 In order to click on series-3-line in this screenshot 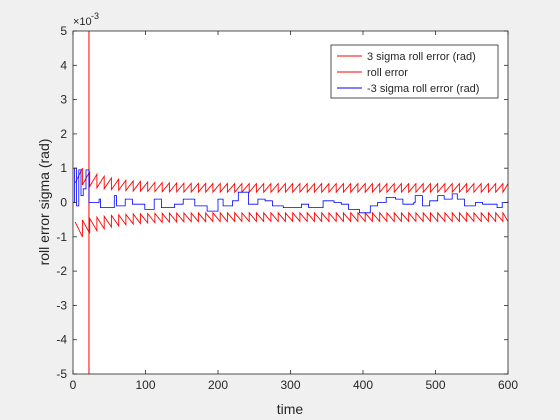, I will do `click(291, 190)`.